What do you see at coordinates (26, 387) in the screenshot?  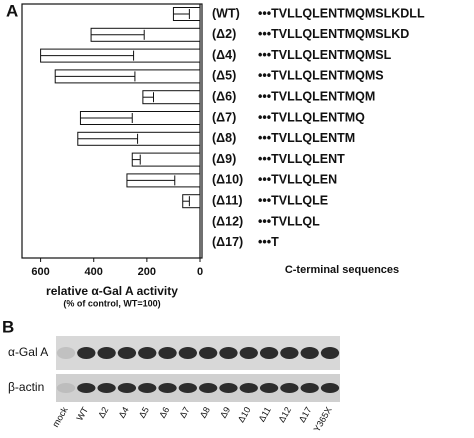 I see `blot-row-label: β-actin` at bounding box center [26, 387].